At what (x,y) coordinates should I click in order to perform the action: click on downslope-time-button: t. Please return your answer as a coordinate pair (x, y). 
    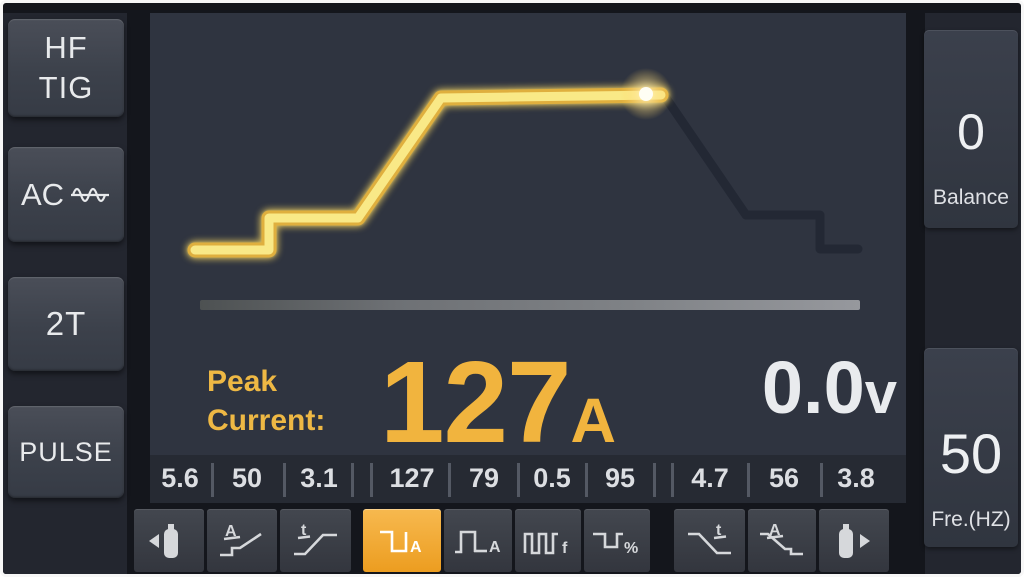
    Looking at the image, I should click on (709, 540).